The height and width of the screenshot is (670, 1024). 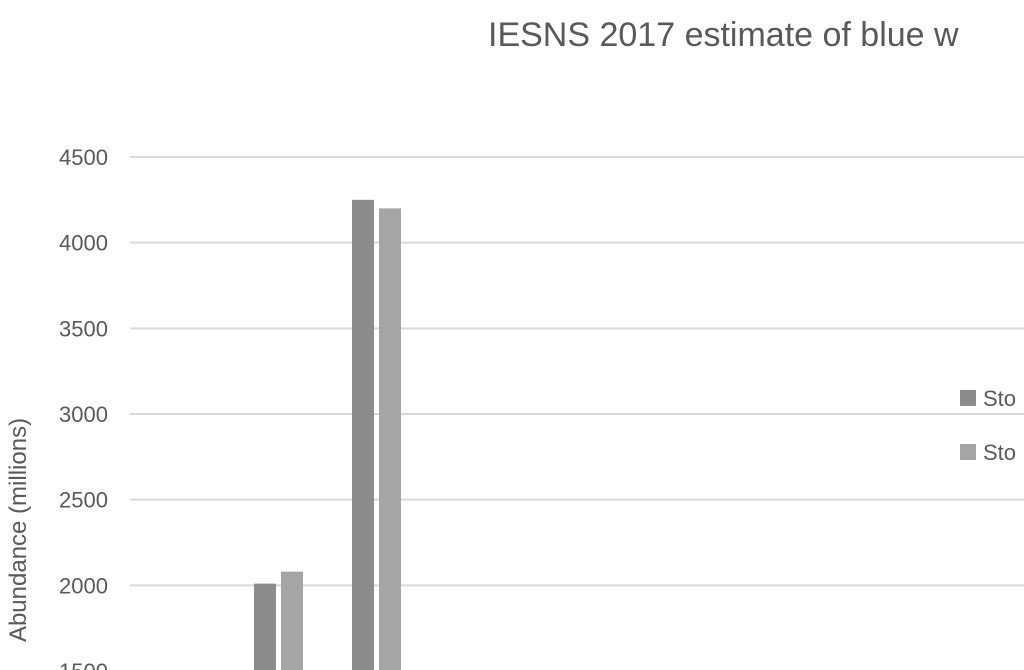 What do you see at coordinates (988, 425) in the screenshot?
I see `legend: Sto Sto` at bounding box center [988, 425].